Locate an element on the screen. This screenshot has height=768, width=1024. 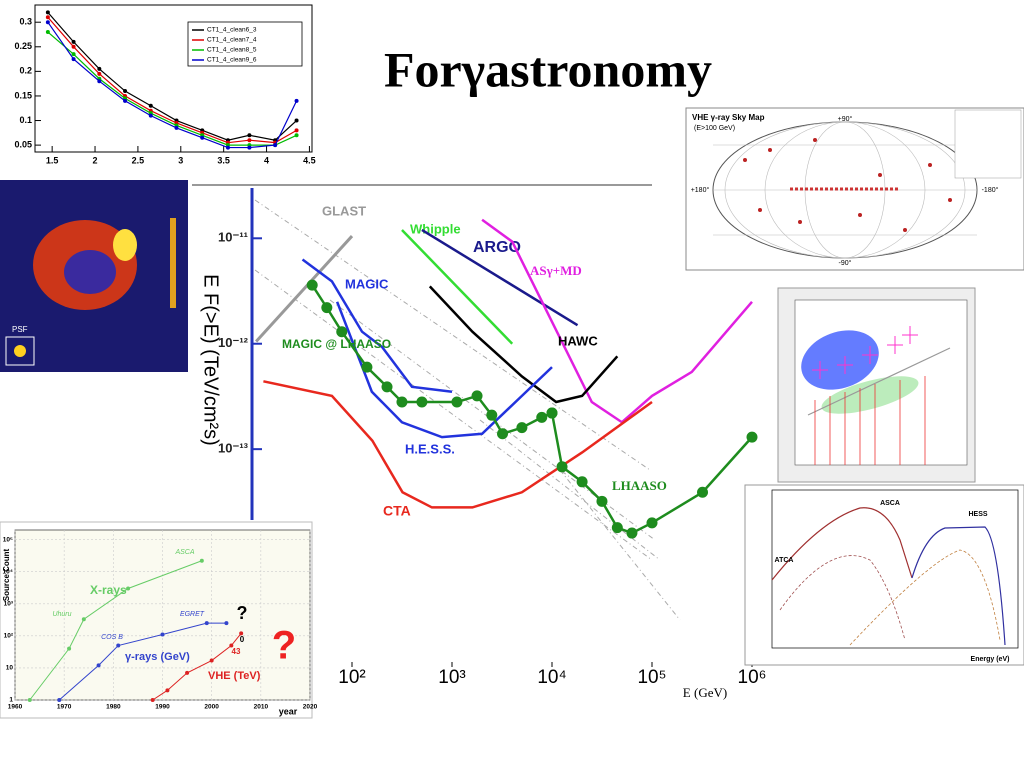
y-tick-label: 10³ is located at coordinates (9, 604).